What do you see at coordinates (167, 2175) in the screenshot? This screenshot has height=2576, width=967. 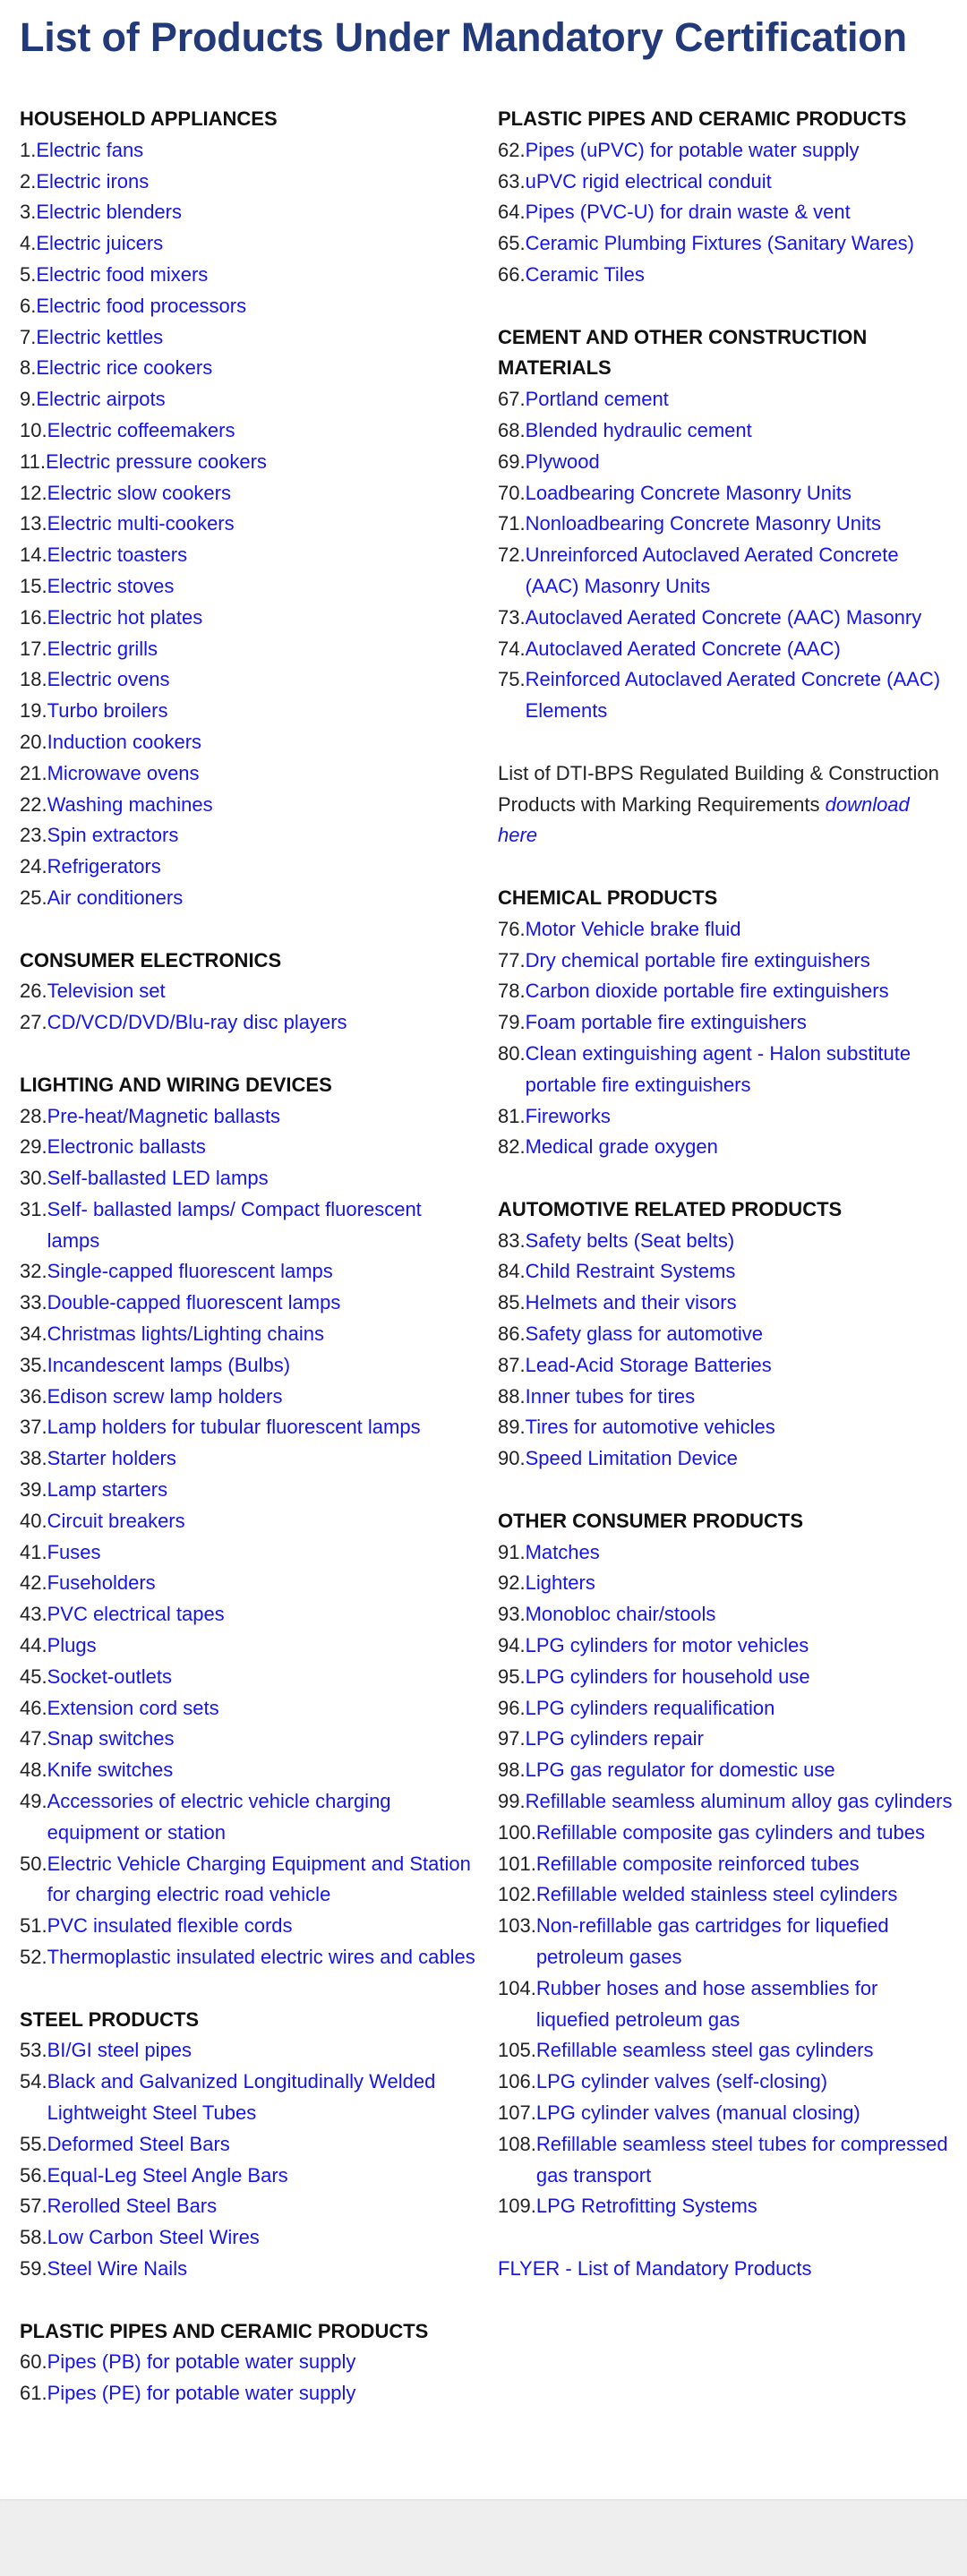 I see `product-link: Equal-Leg Steel Angle Bars` at bounding box center [167, 2175].